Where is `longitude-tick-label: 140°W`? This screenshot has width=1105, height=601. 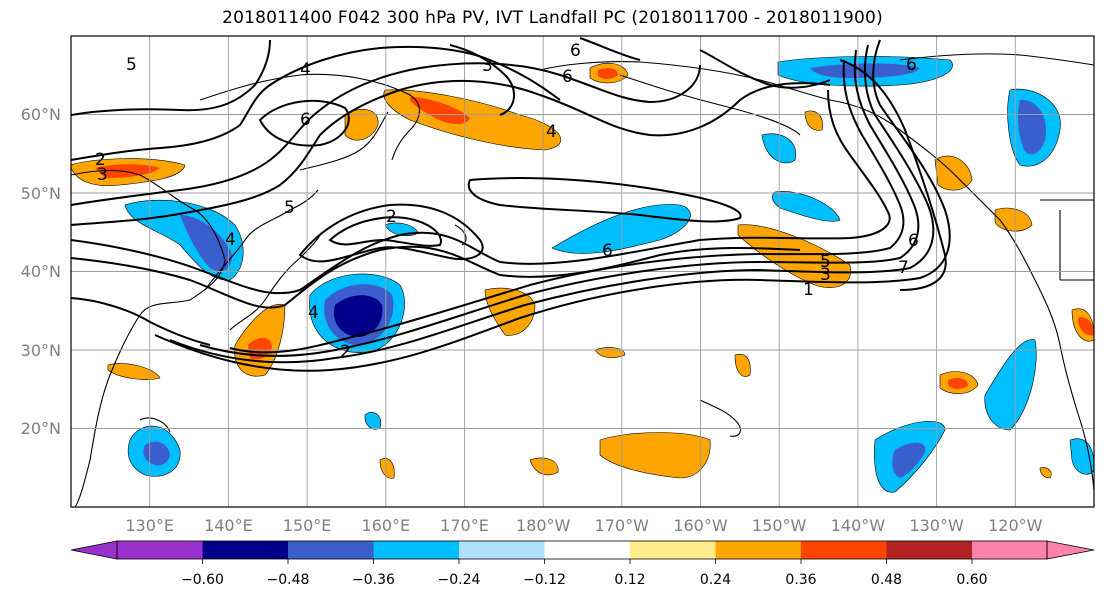 longitude-tick-label: 140°W is located at coordinates (858, 525).